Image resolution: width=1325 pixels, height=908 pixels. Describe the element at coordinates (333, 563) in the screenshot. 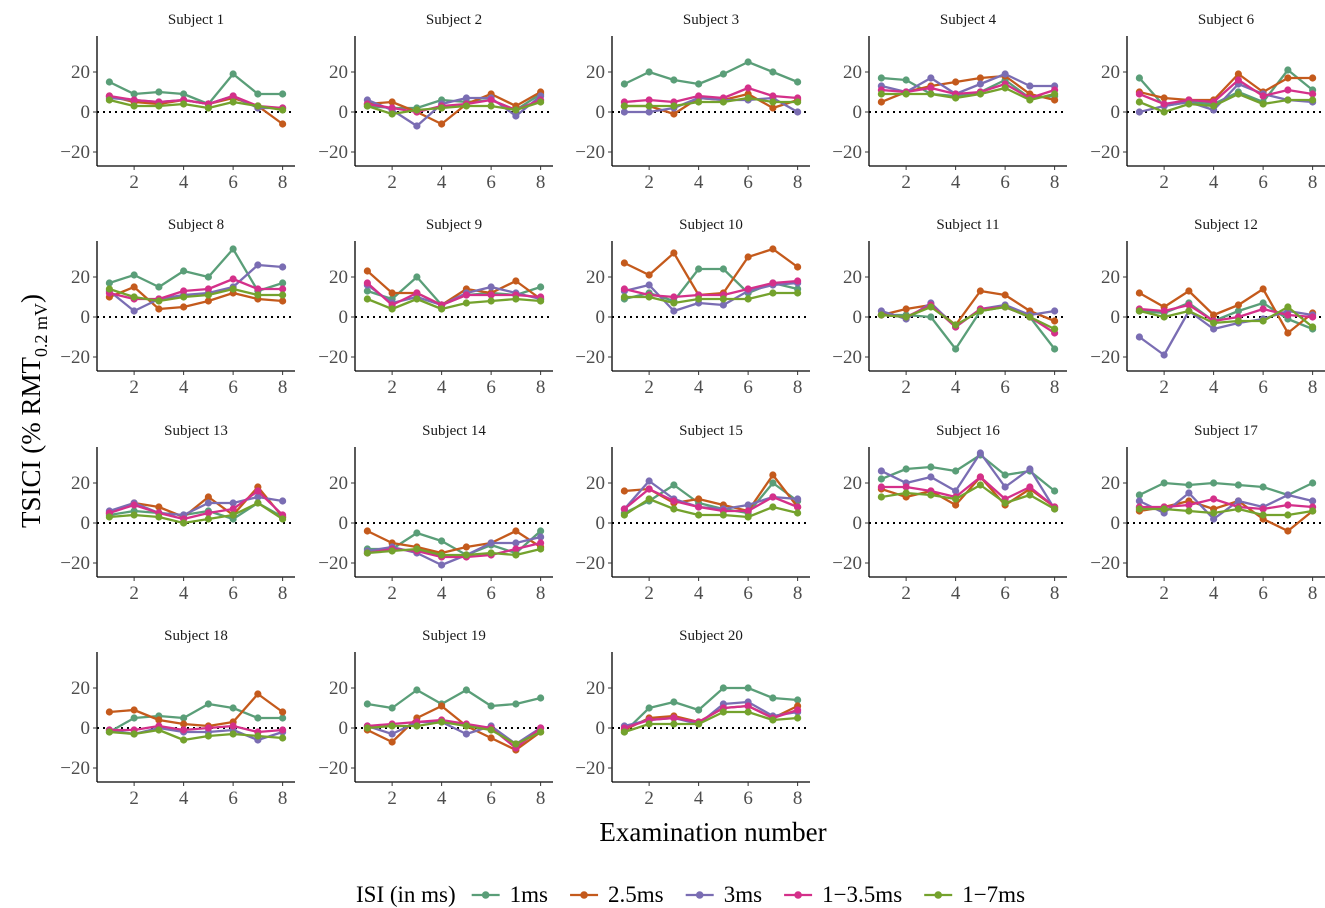

I see `y-tick-label: −20` at that location.